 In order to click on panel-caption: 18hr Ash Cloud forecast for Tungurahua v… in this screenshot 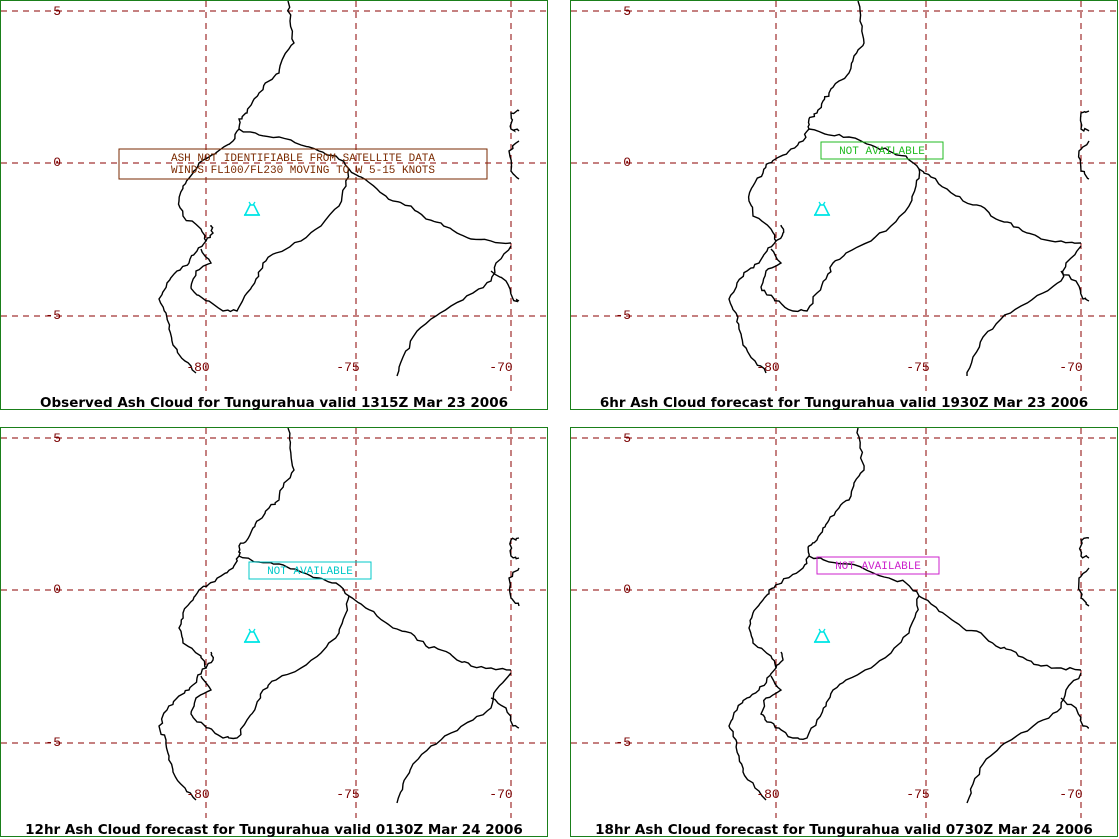, I will do `click(844, 830)`.